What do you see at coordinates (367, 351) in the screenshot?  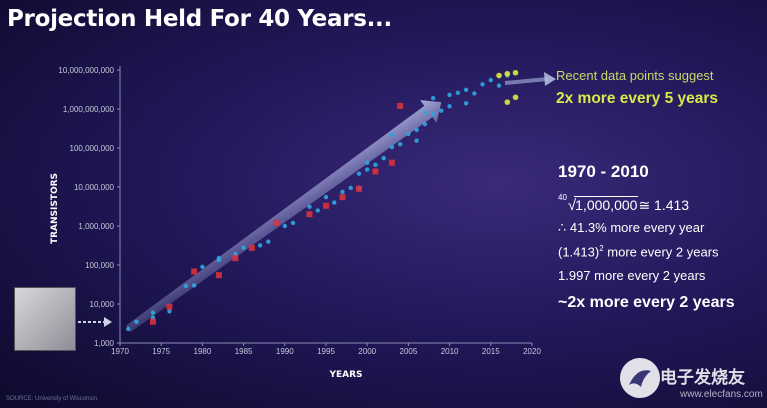 I see `x-tick-label: 2000` at bounding box center [367, 351].